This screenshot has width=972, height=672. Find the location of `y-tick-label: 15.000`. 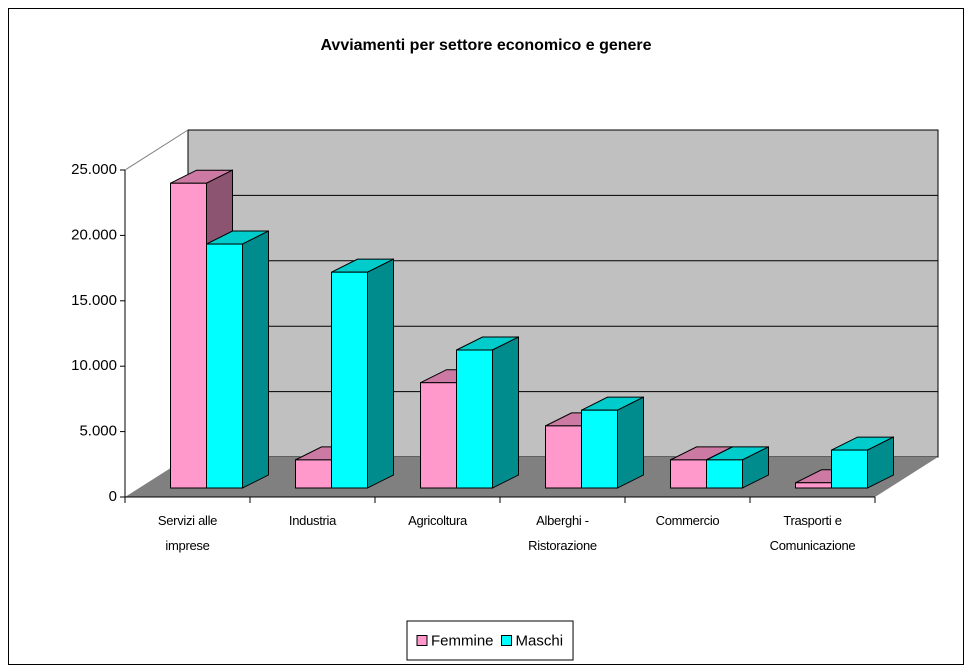

y-tick-label: 15.000 is located at coordinates (94, 300).